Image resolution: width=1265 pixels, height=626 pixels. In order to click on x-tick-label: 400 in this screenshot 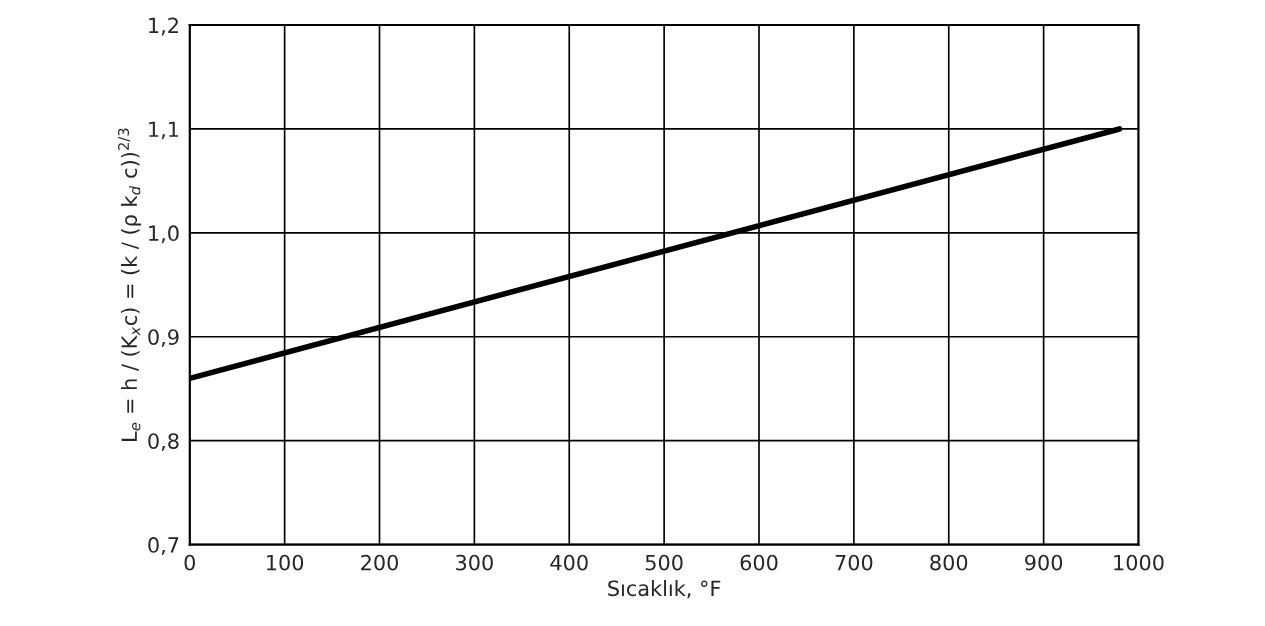, I will do `click(569, 562)`.